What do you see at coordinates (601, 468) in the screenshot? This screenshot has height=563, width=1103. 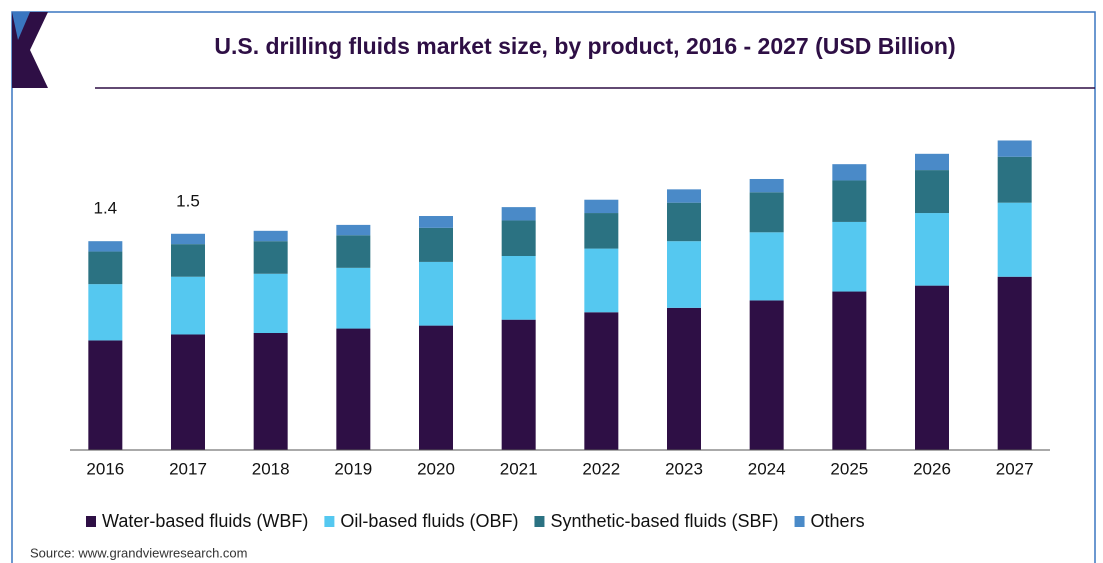 I see `x-tick-label: 2022` at bounding box center [601, 468].